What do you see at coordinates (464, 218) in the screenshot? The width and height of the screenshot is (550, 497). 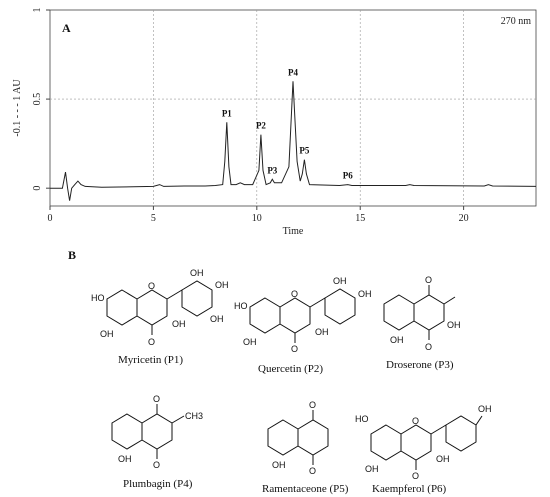 I see `x-tick-label: 20` at bounding box center [464, 218].